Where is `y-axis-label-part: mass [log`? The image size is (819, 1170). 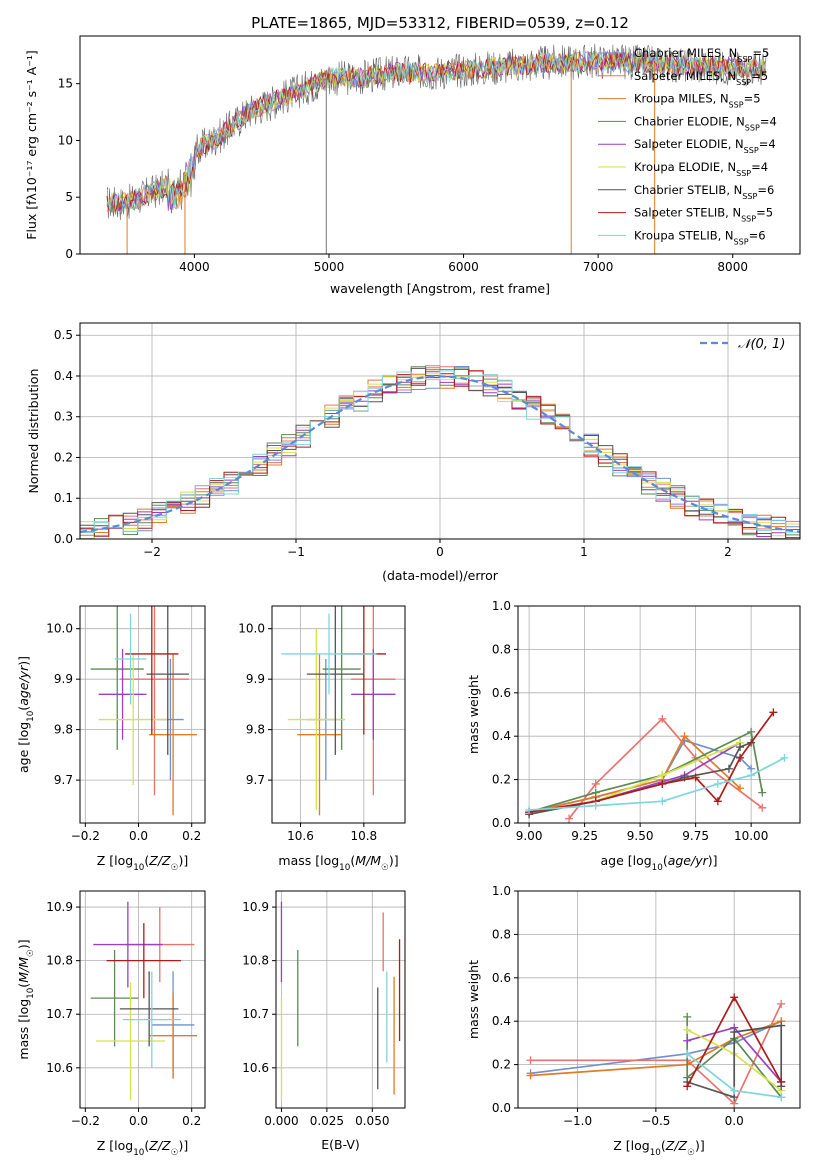
y-axis-label-part: mass [log is located at coordinates (23, 1029).